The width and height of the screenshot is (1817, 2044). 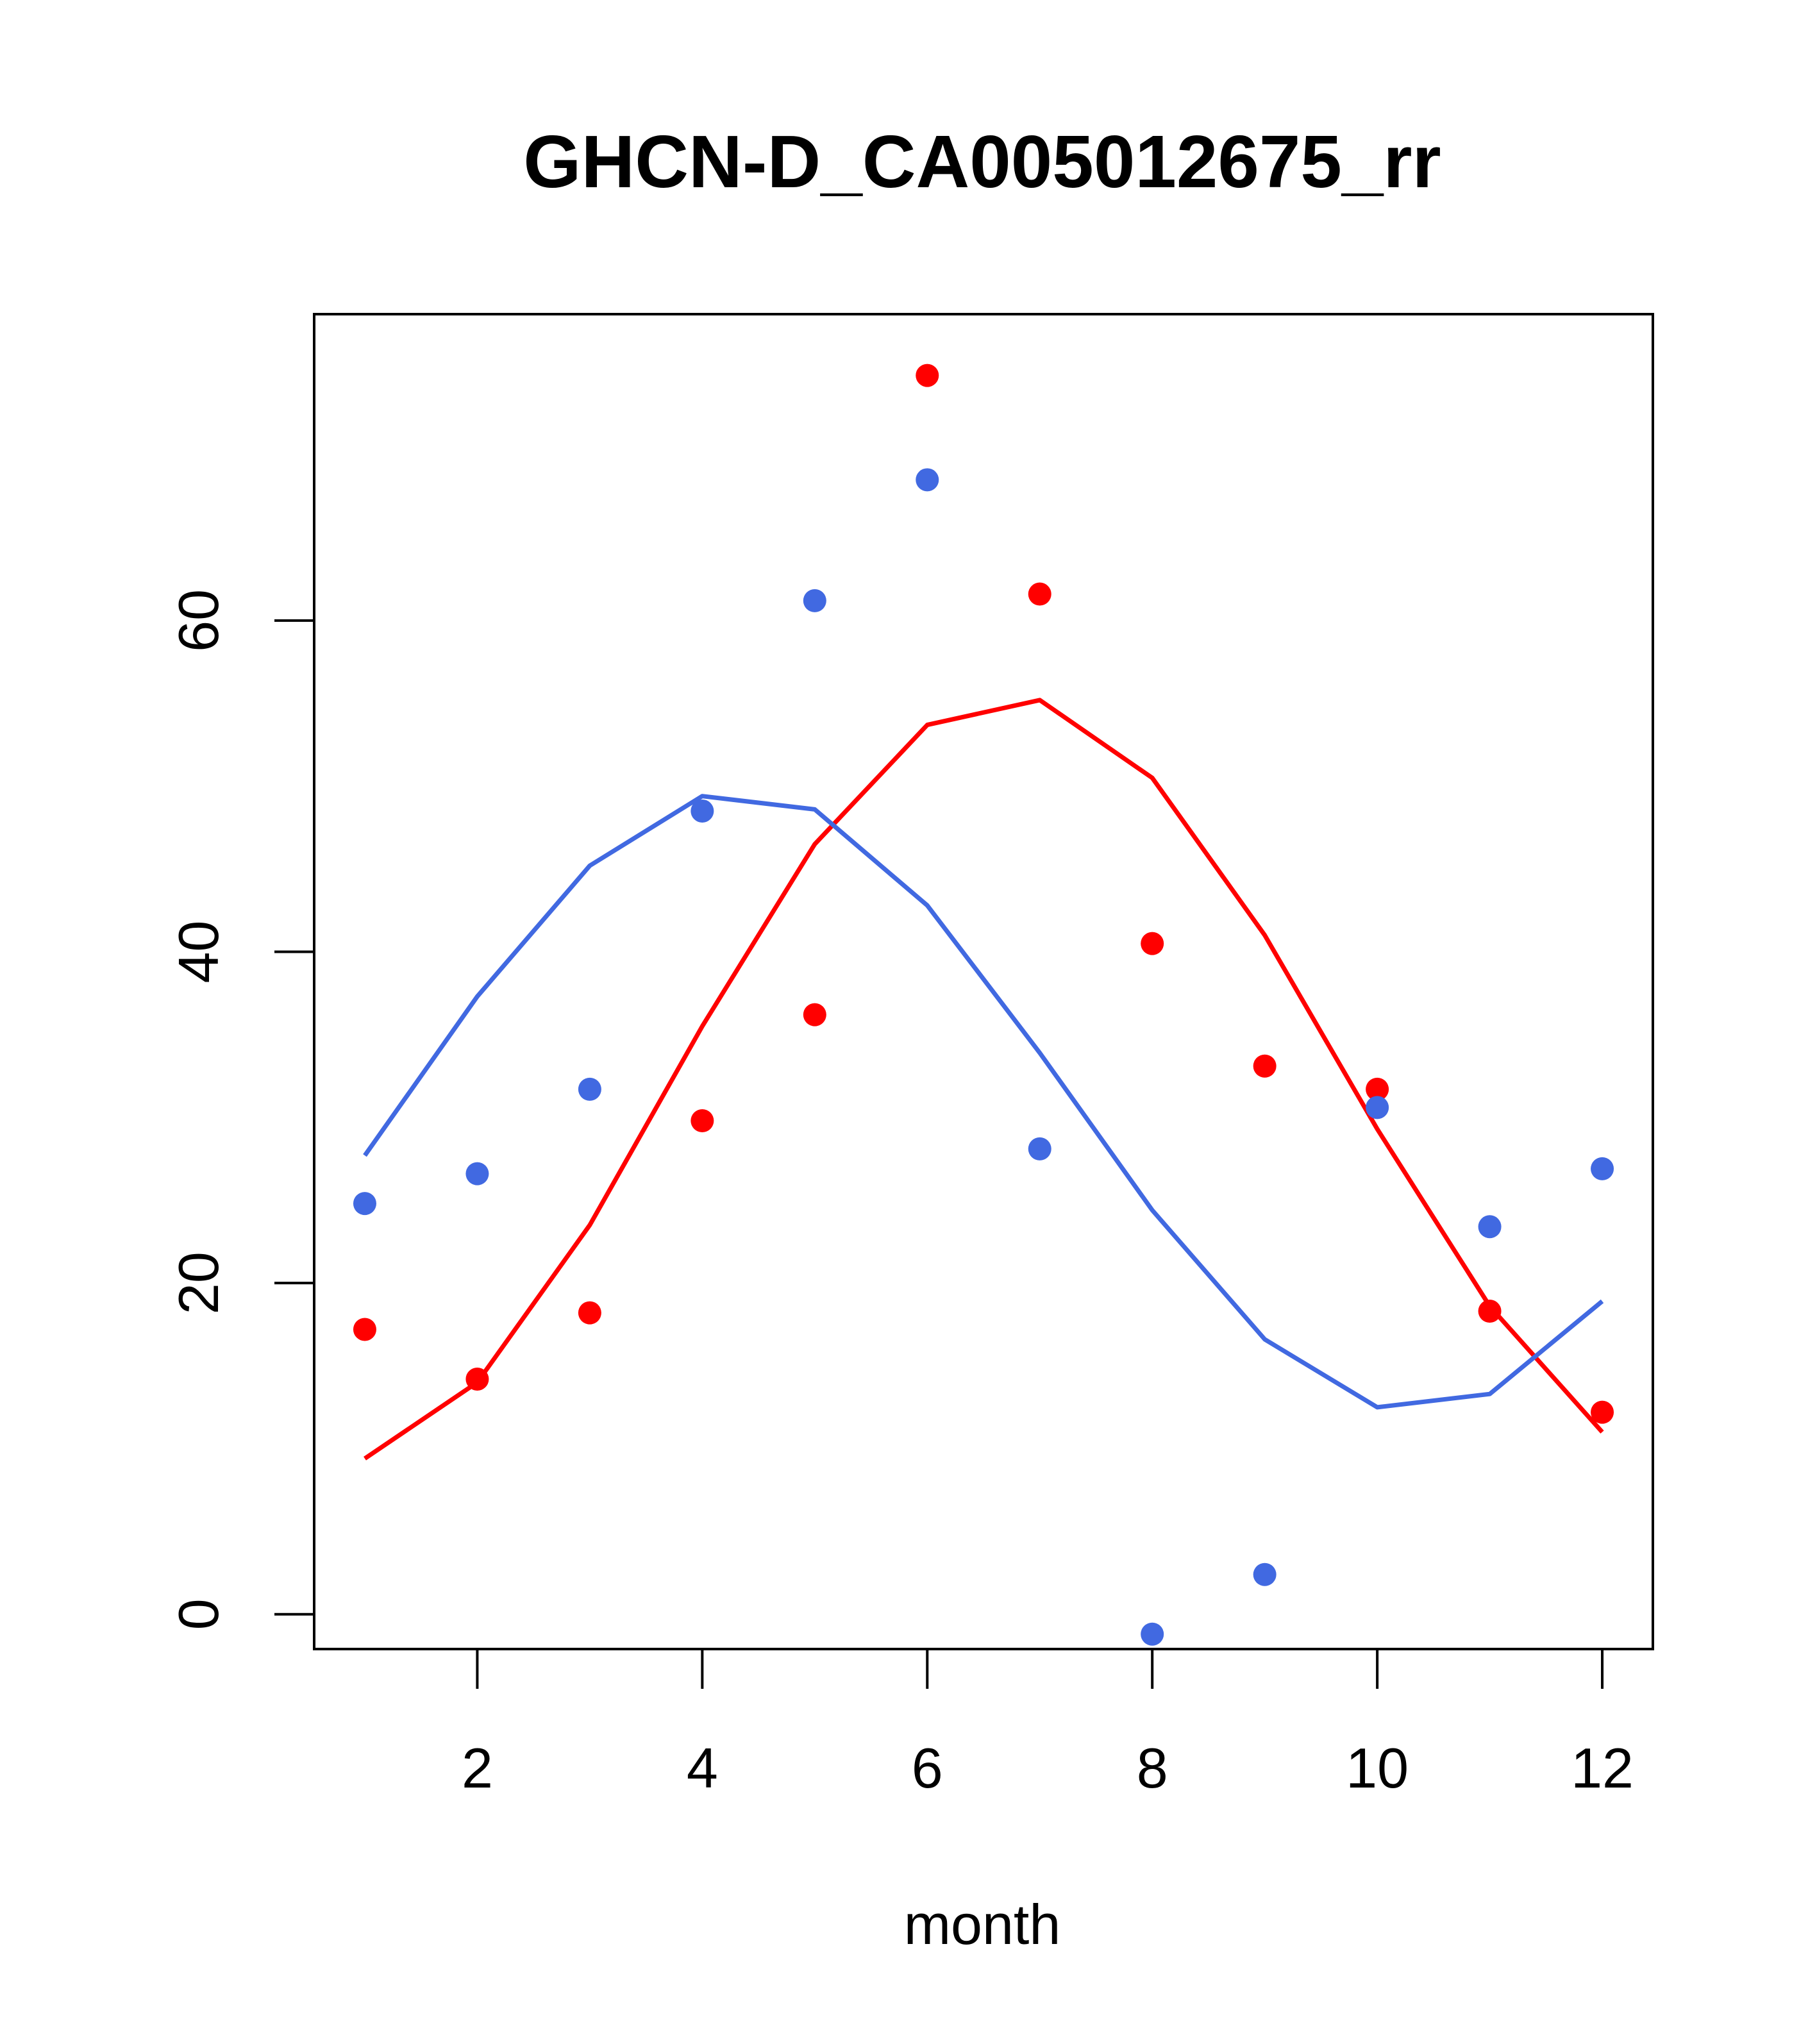 I want to click on x-tick-label: 6, so click(x=928, y=1768).